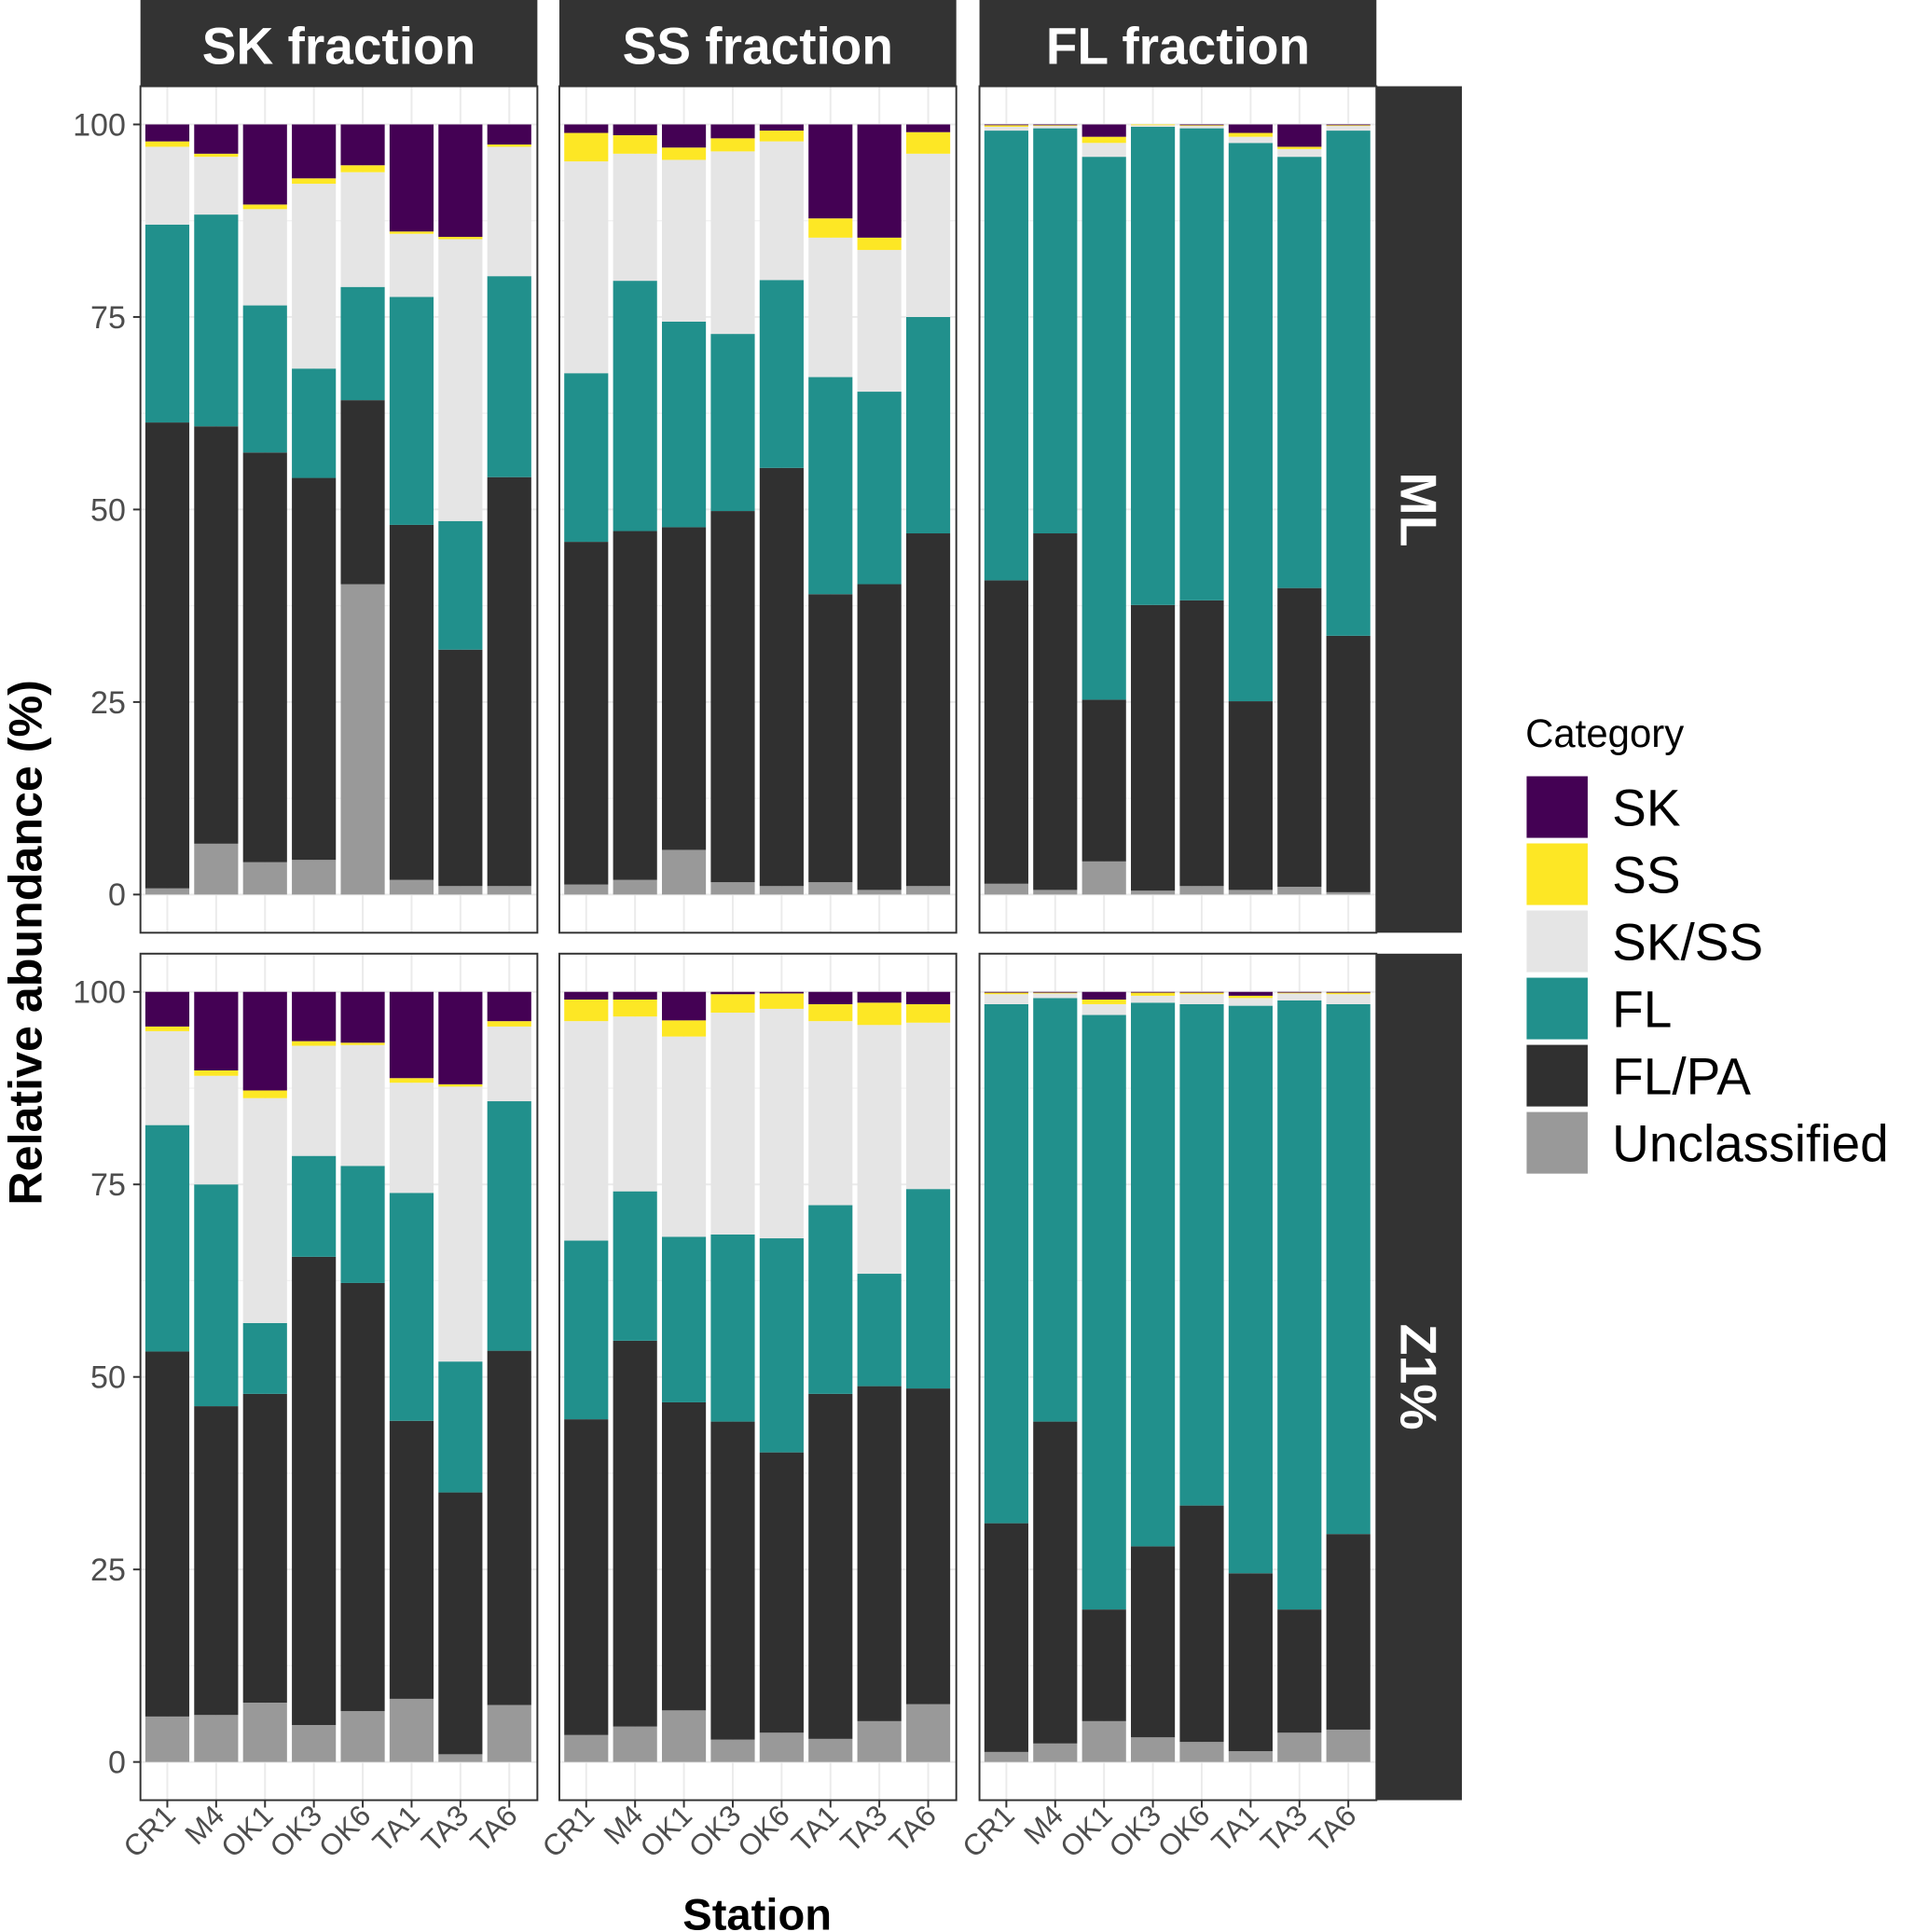  I want to click on facet-label-column: SK fraction, so click(338, 46).